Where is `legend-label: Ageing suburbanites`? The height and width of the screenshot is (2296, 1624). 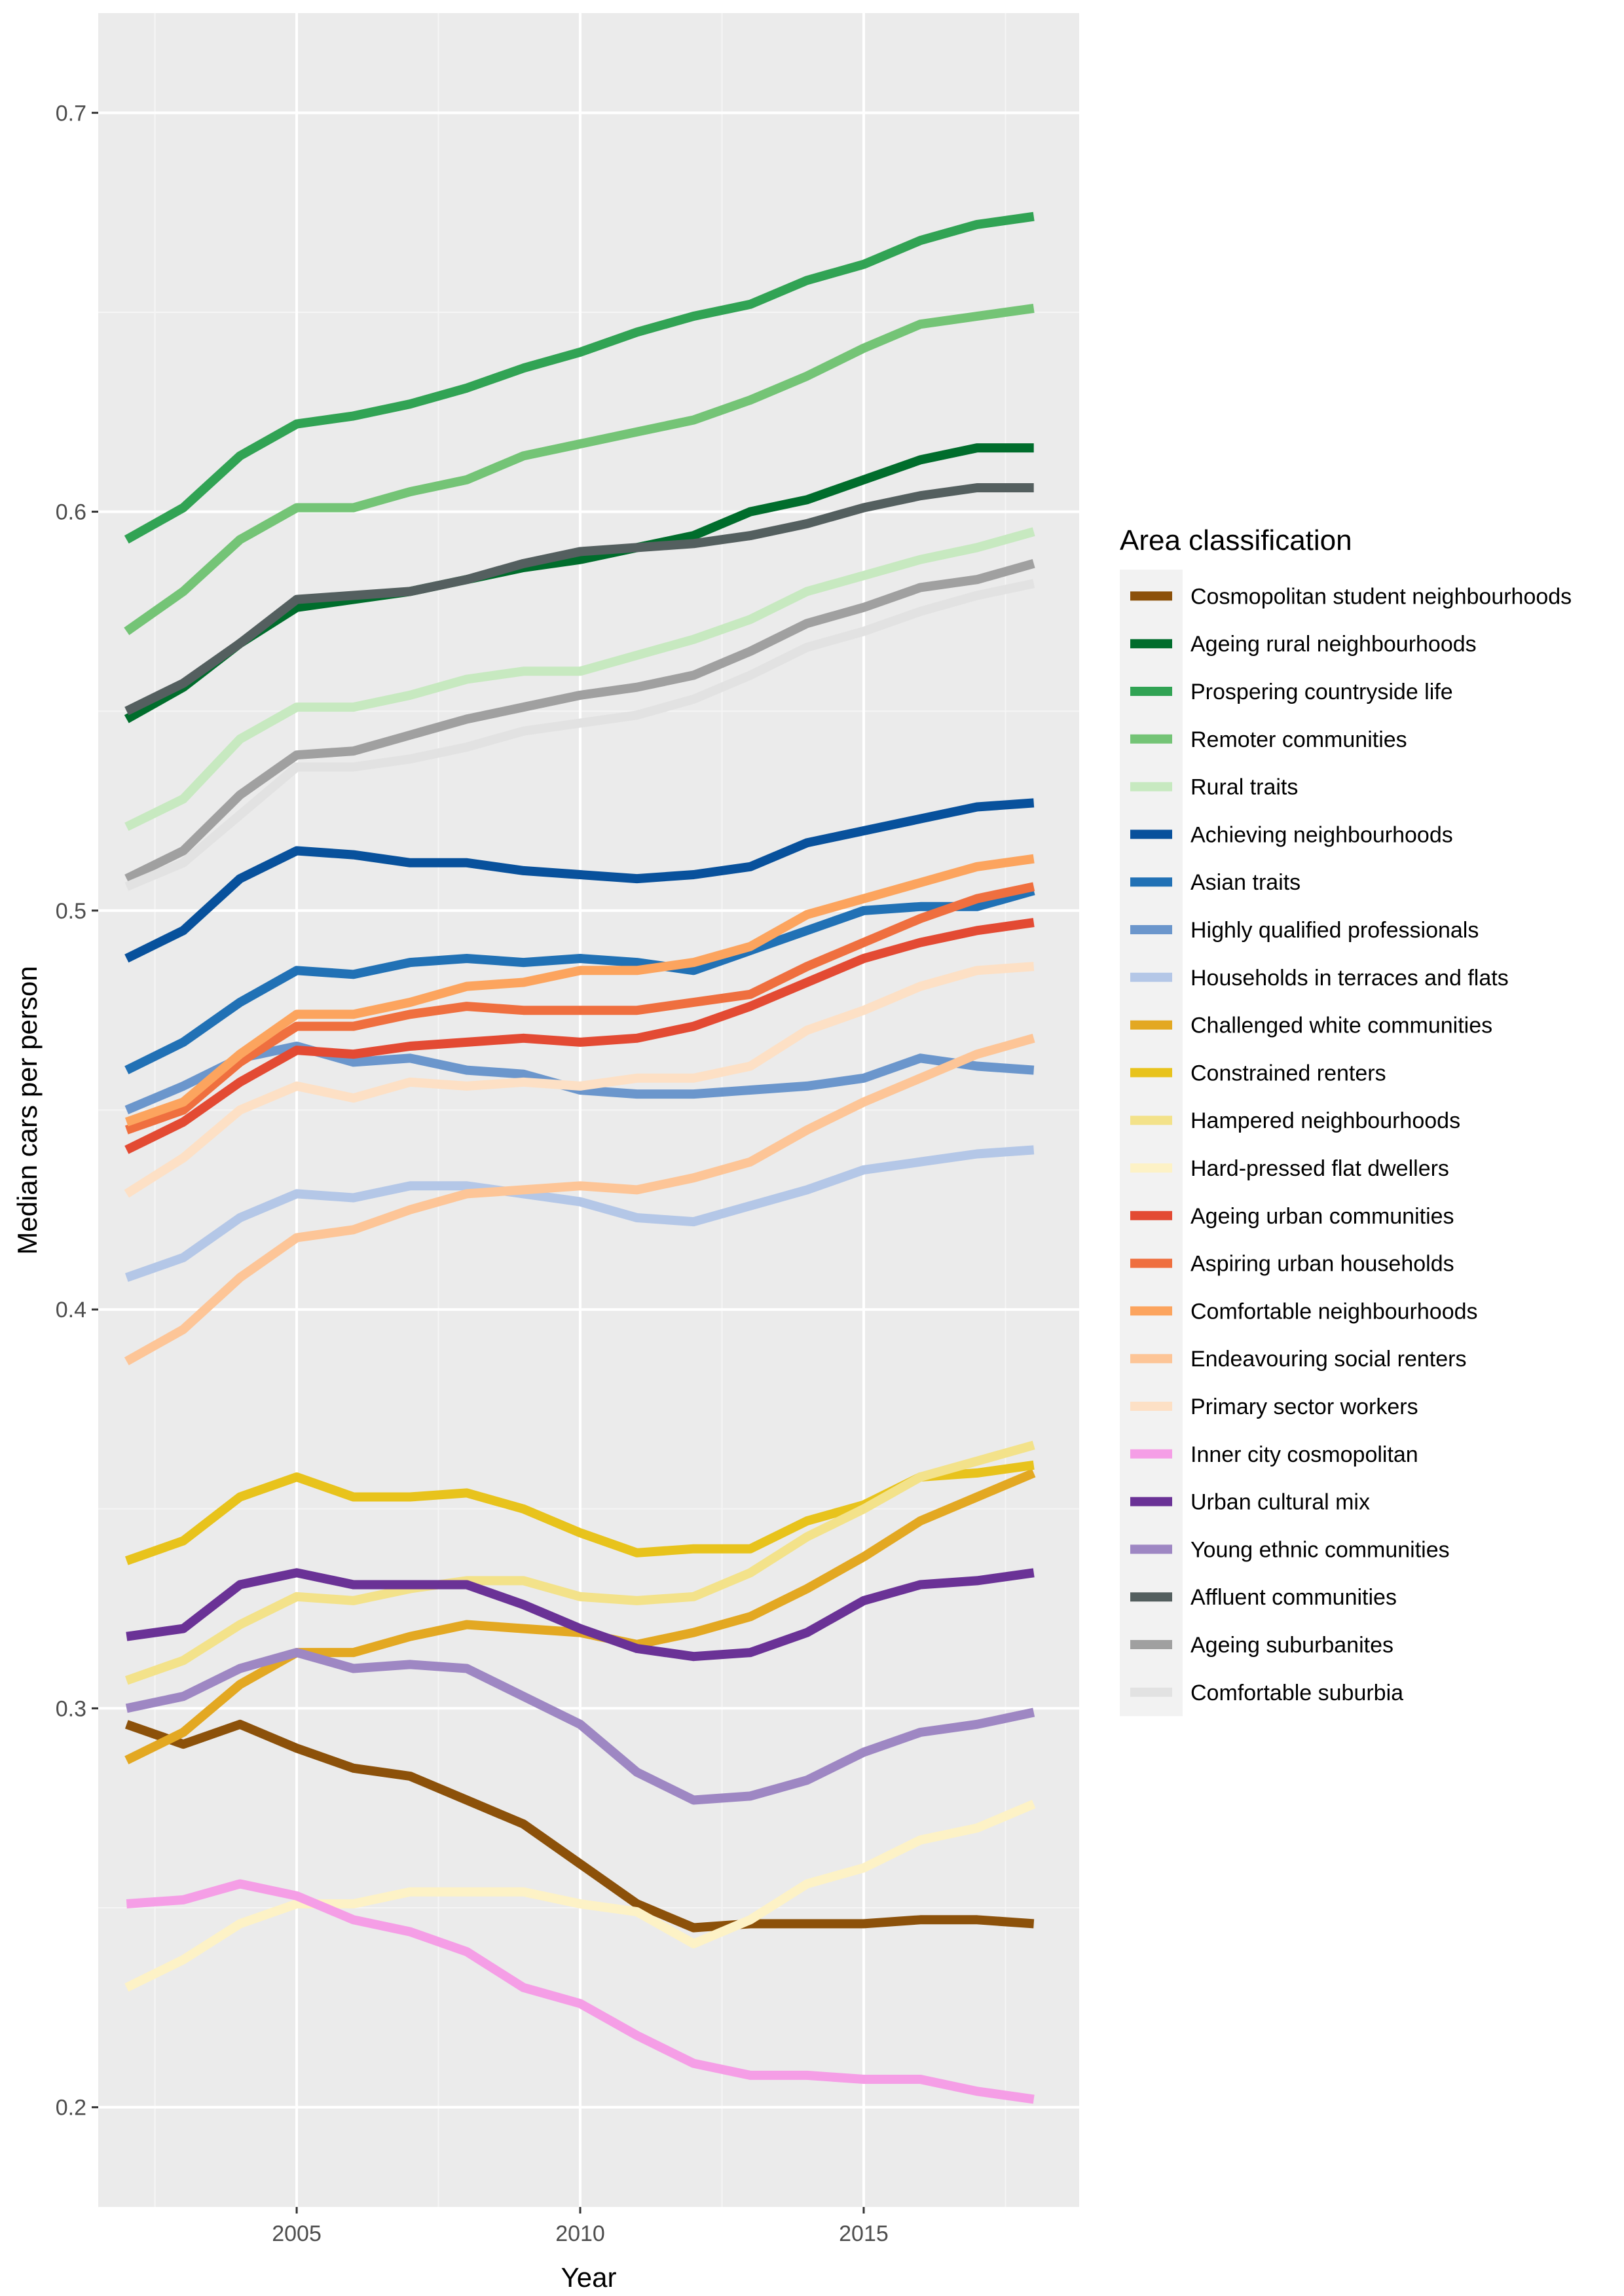
legend-label: Ageing suburbanites is located at coordinates (1291, 1645).